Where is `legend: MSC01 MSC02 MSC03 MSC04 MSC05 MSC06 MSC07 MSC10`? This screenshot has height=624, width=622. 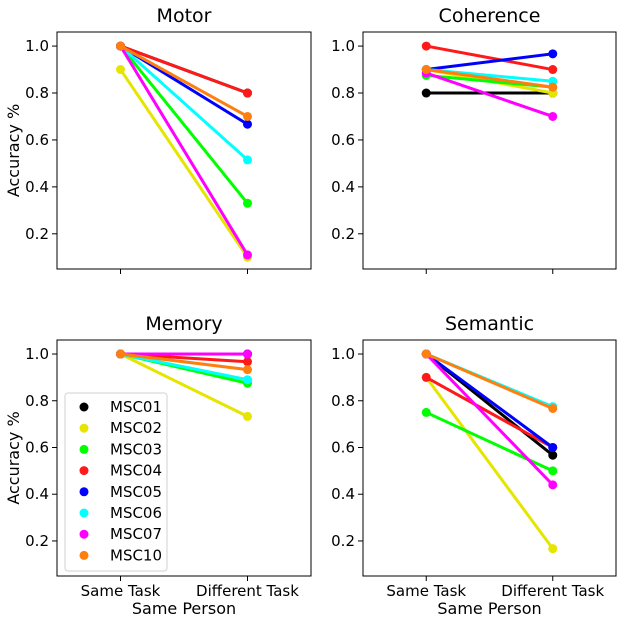
legend: MSC01 MSC02 MSC03 MSC04 MSC05 MSC06 MSC07 MSC10 is located at coordinates (116, 482).